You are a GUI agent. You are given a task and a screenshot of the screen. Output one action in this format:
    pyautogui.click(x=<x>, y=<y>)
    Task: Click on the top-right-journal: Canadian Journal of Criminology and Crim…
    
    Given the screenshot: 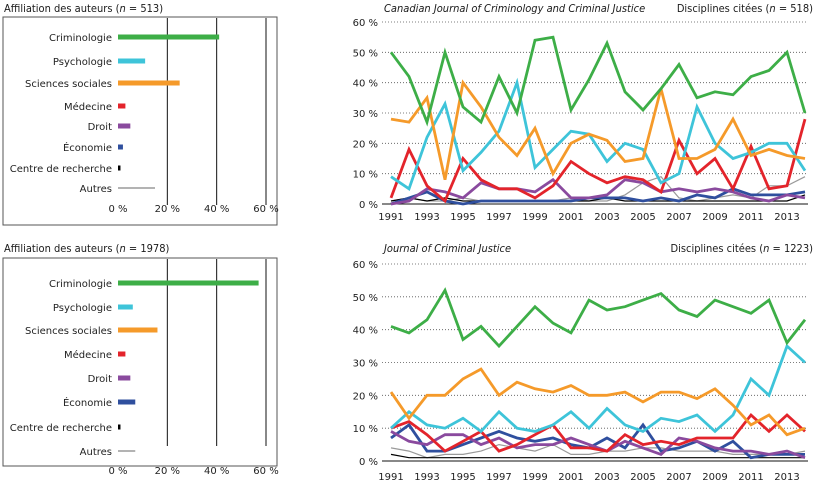 What is the action you would take?
    pyautogui.click(x=515, y=8)
    